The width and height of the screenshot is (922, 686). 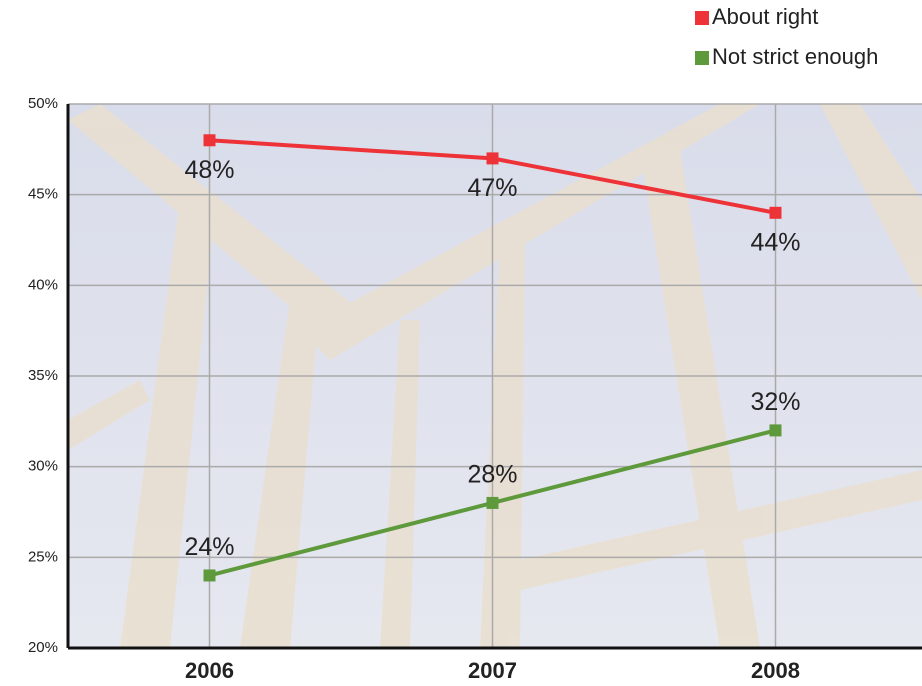 What do you see at coordinates (765, 16) in the screenshot?
I see `legend-label: About right` at bounding box center [765, 16].